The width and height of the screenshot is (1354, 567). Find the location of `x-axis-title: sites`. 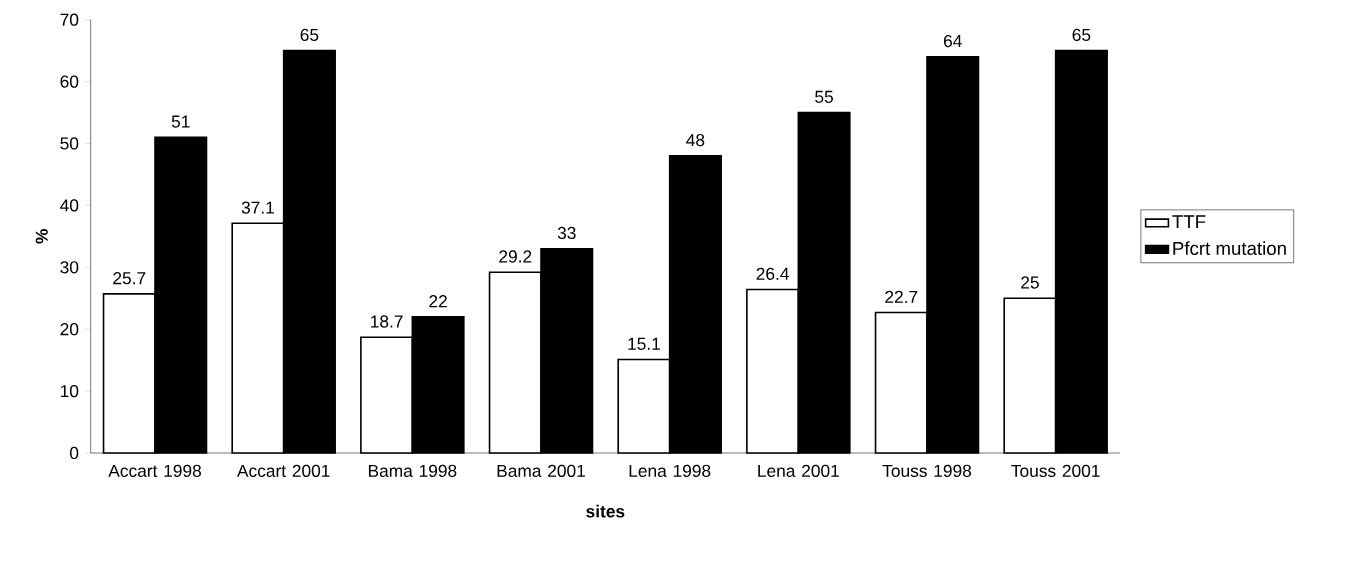

x-axis-title: sites is located at coordinates (605, 511).